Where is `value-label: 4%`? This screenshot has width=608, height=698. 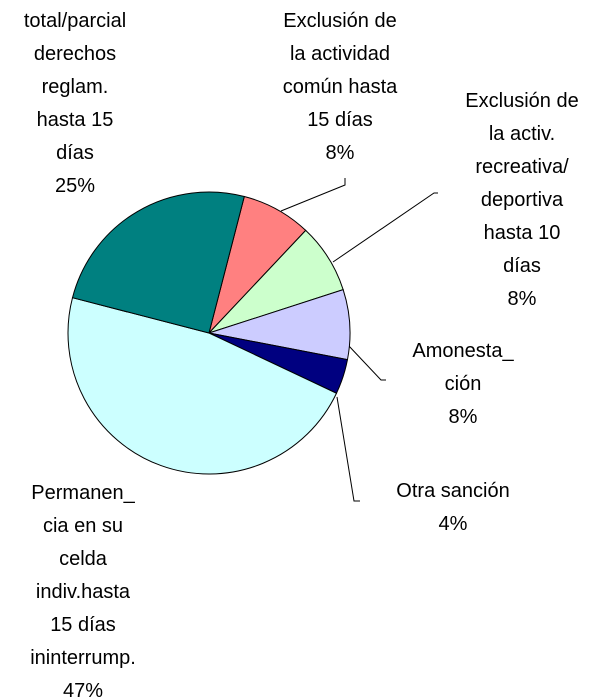 value-label: 4% is located at coordinates (453, 524).